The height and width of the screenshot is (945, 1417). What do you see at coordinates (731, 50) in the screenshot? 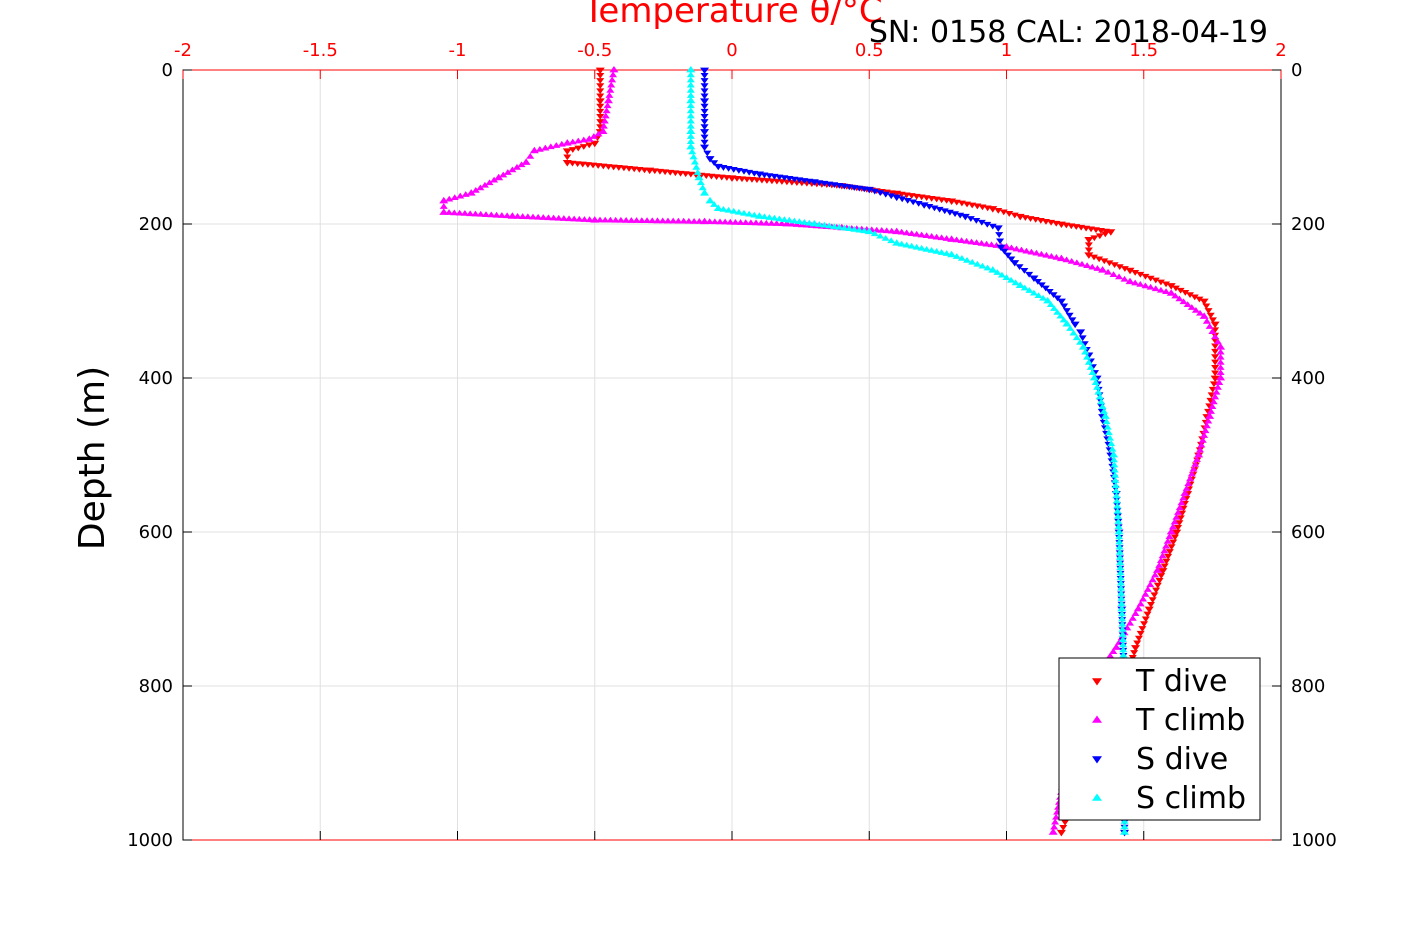
I see `x-tick-label: 0` at bounding box center [731, 50].